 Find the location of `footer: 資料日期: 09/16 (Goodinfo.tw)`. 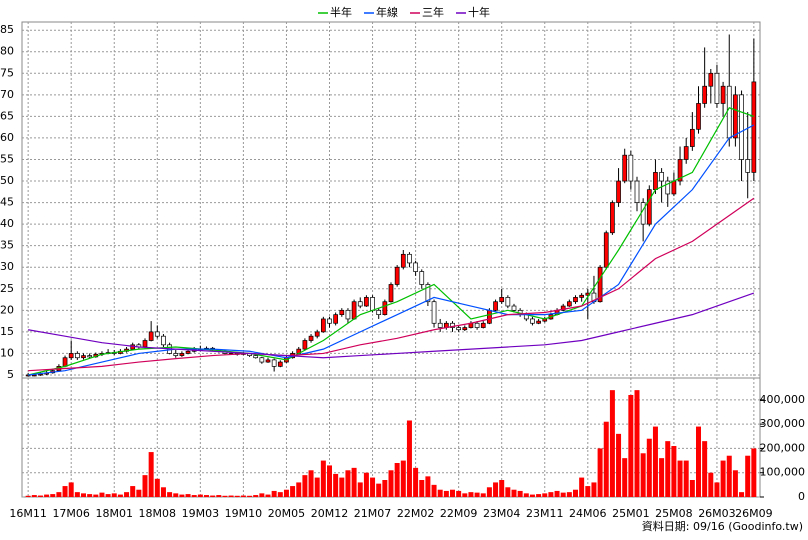

footer: 資料日期: 09/16 (Goodinfo.tw) is located at coordinates (722, 526).